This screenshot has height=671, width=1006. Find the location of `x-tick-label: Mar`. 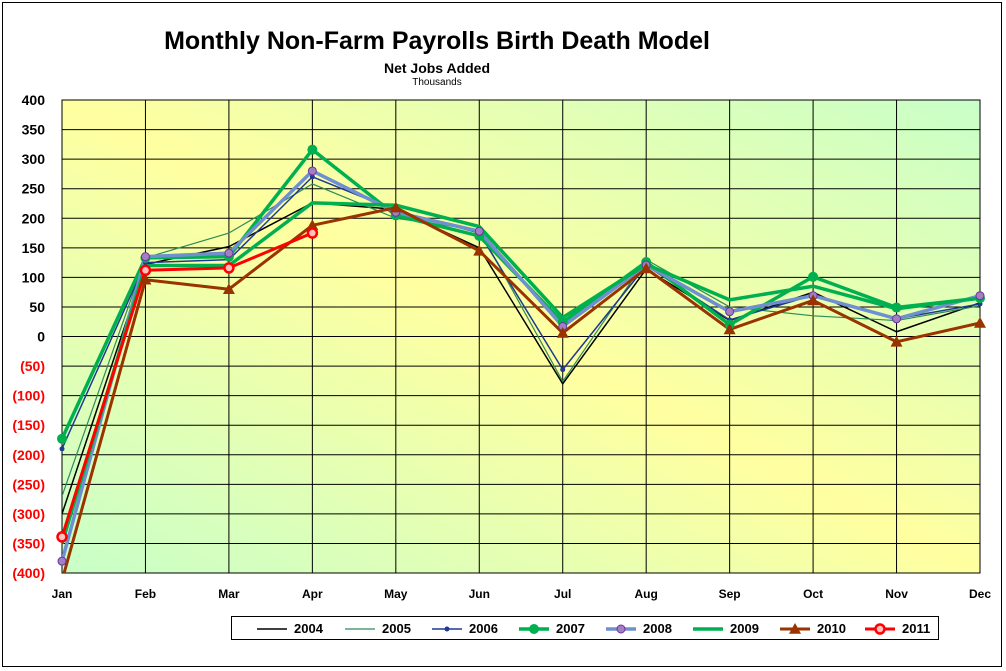

x-tick-label: Mar is located at coordinates (229, 594).